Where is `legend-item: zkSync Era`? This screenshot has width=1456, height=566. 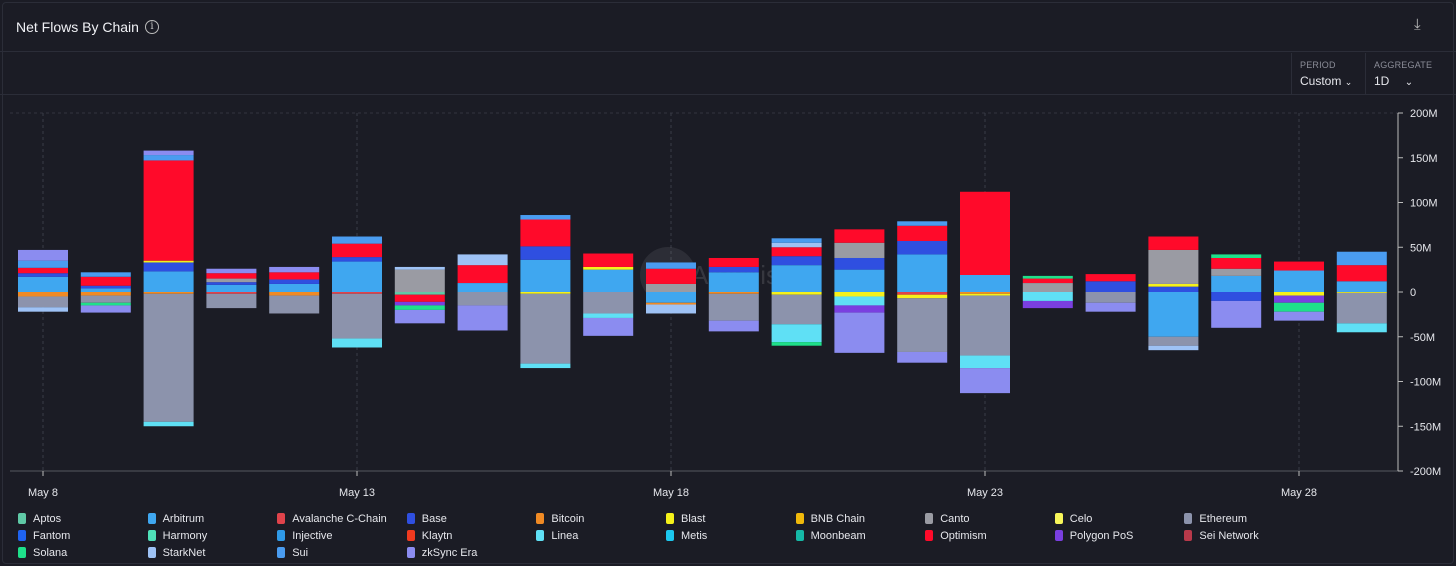 legend-item: zkSync Era is located at coordinates (441, 553).